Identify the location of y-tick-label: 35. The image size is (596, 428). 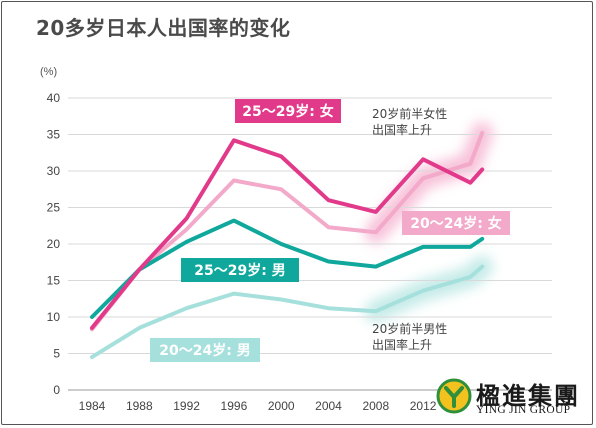
(54, 135).